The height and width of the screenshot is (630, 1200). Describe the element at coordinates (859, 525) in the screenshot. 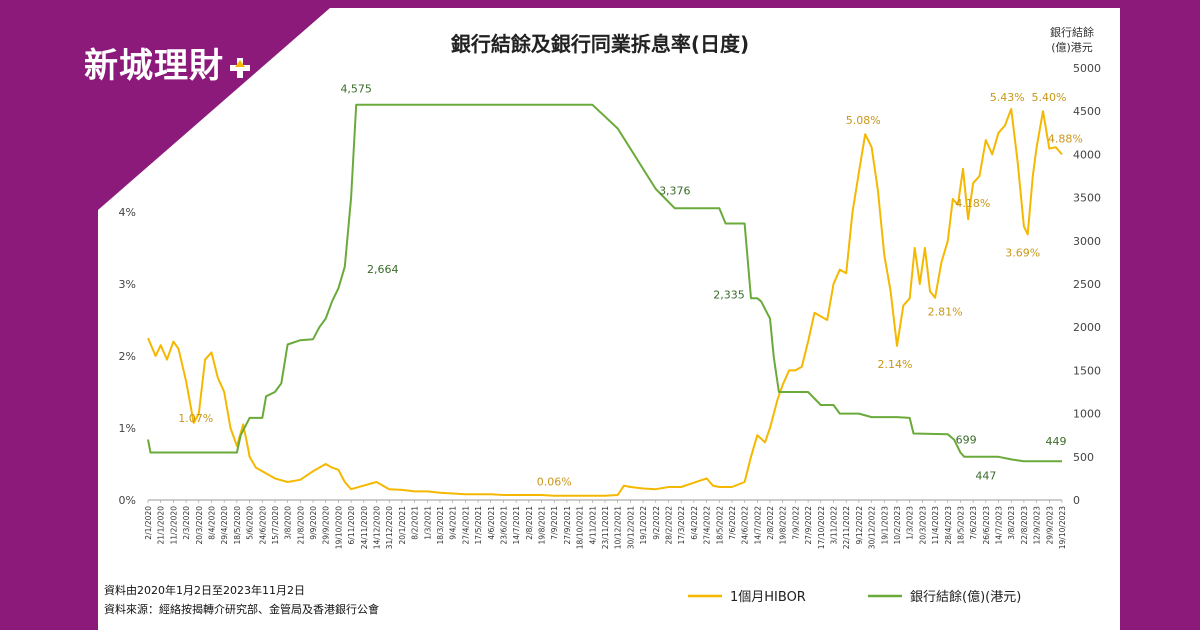

I see `x-tick-label: 9/12/2022` at that location.